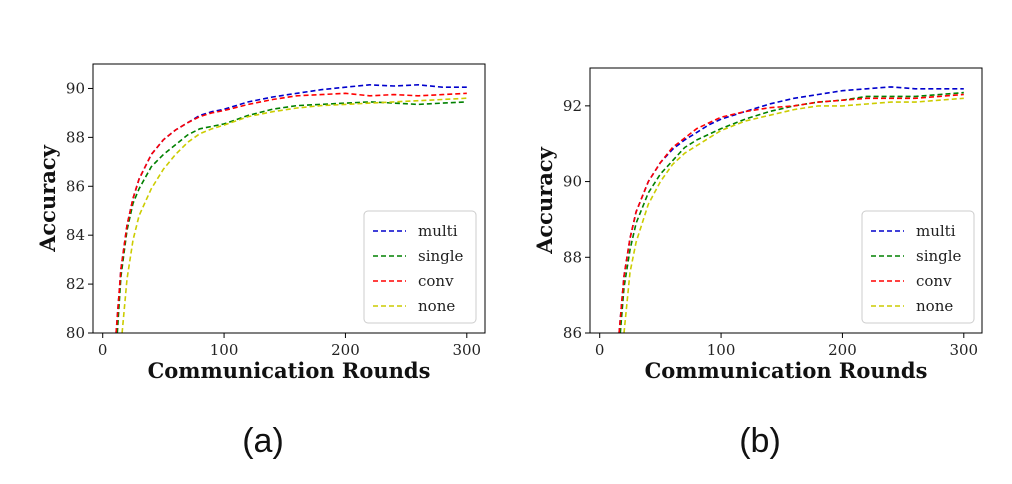  Describe the element at coordinates (263, 441) in the screenshot. I see `subfigure-caption: (a)` at that location.